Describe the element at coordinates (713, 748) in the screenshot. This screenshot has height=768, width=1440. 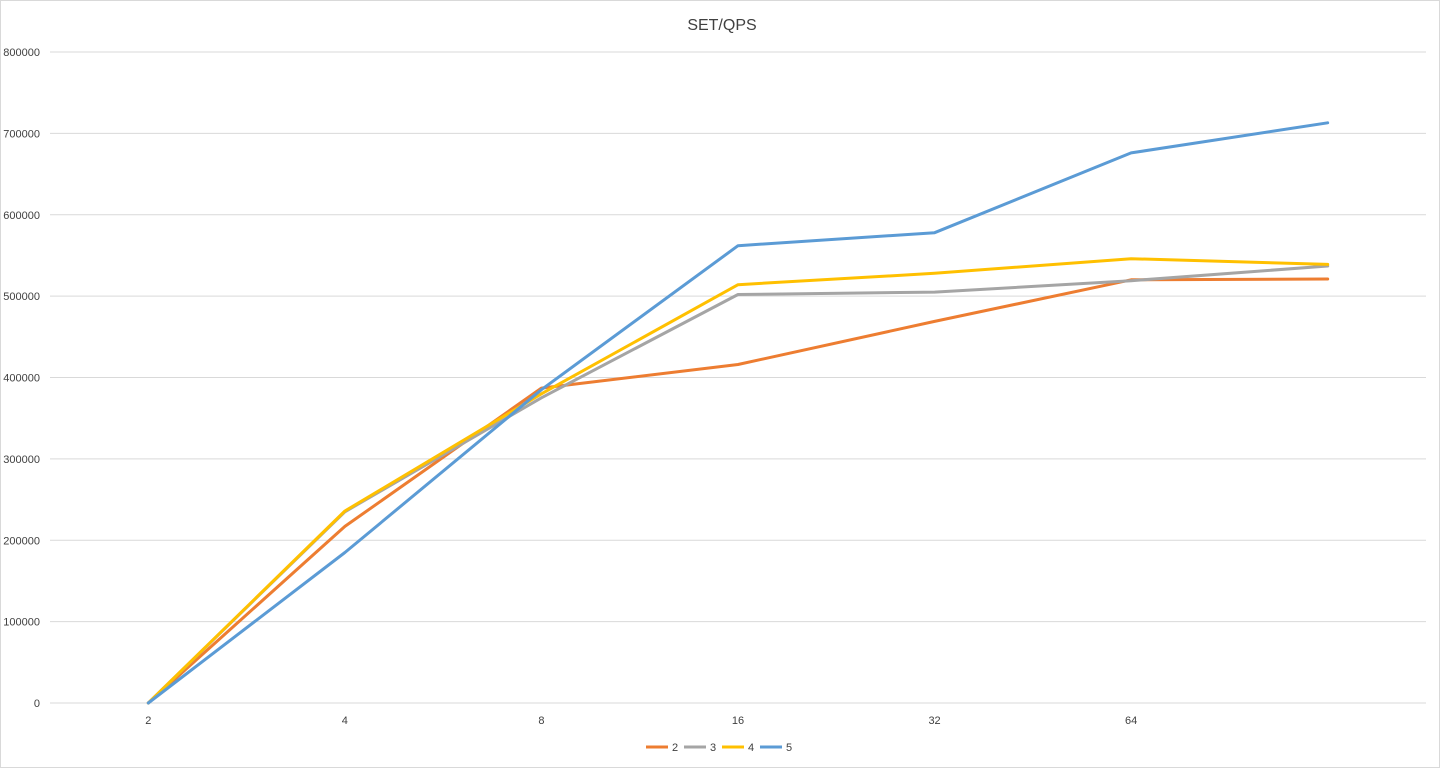
I see `legend-label: 3` at that location.